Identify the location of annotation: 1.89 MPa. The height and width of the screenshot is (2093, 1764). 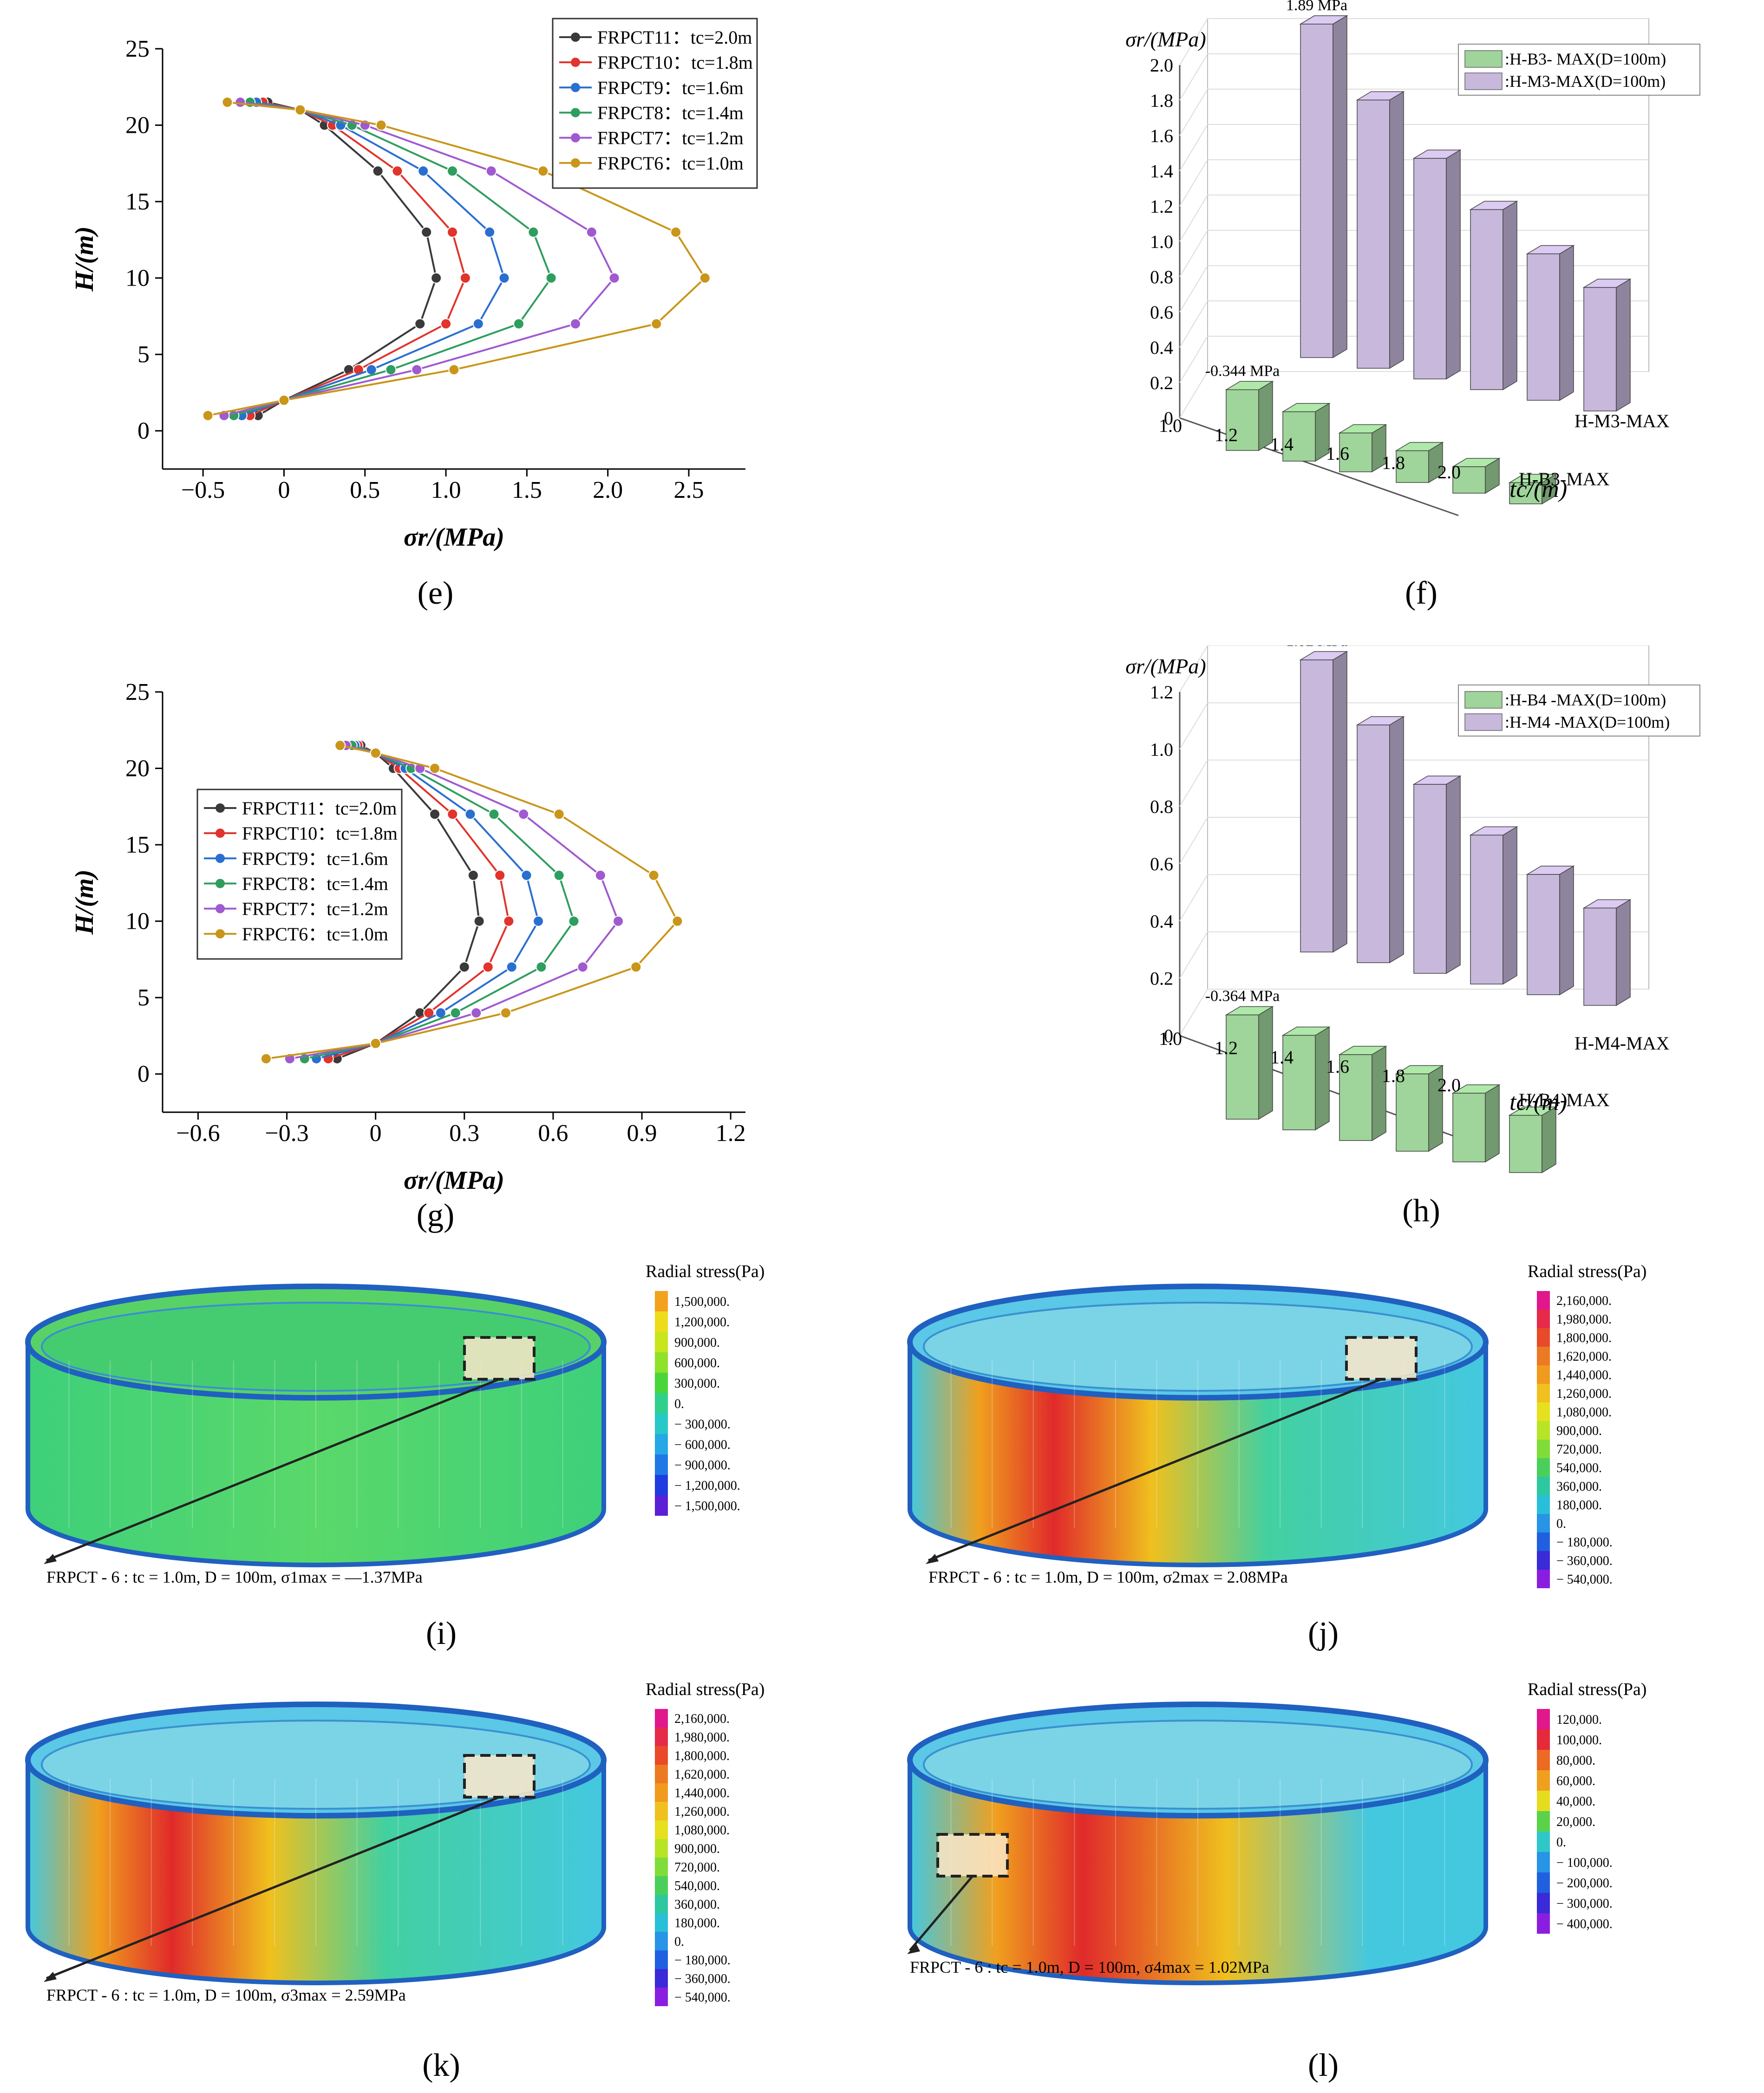
(1316, 7).